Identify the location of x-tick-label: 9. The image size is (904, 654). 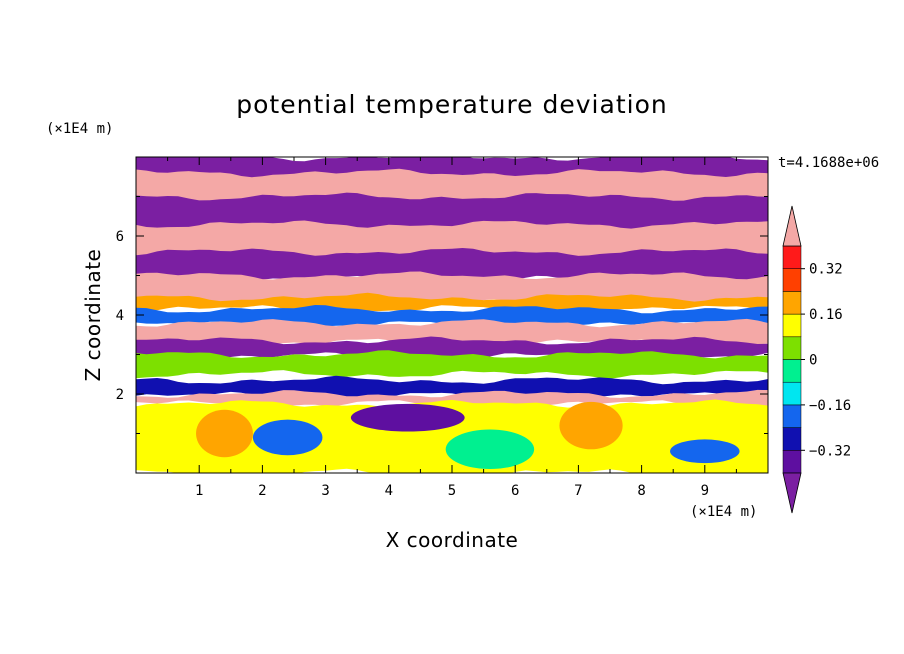
(705, 491).